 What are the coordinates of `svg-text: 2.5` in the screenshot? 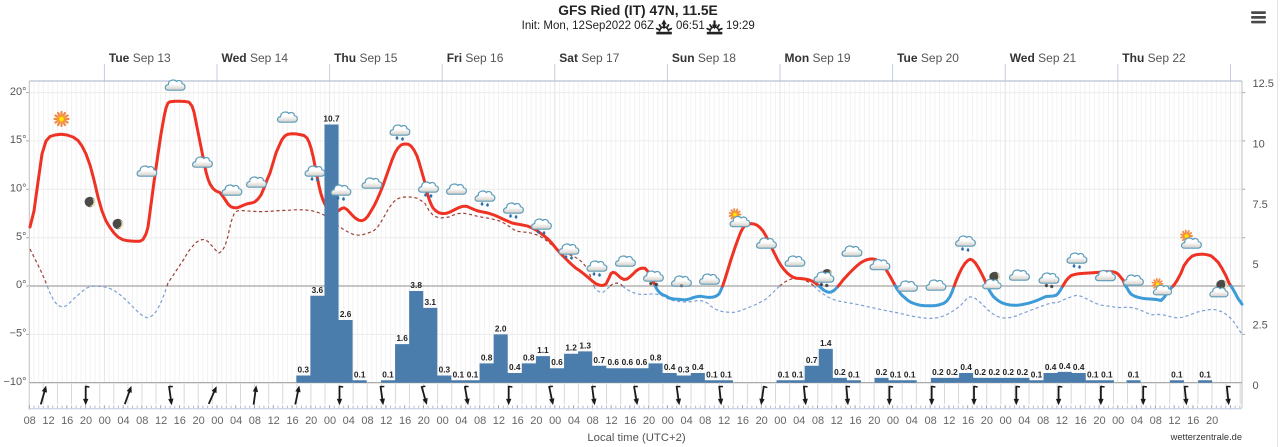 It's located at (1260, 326).